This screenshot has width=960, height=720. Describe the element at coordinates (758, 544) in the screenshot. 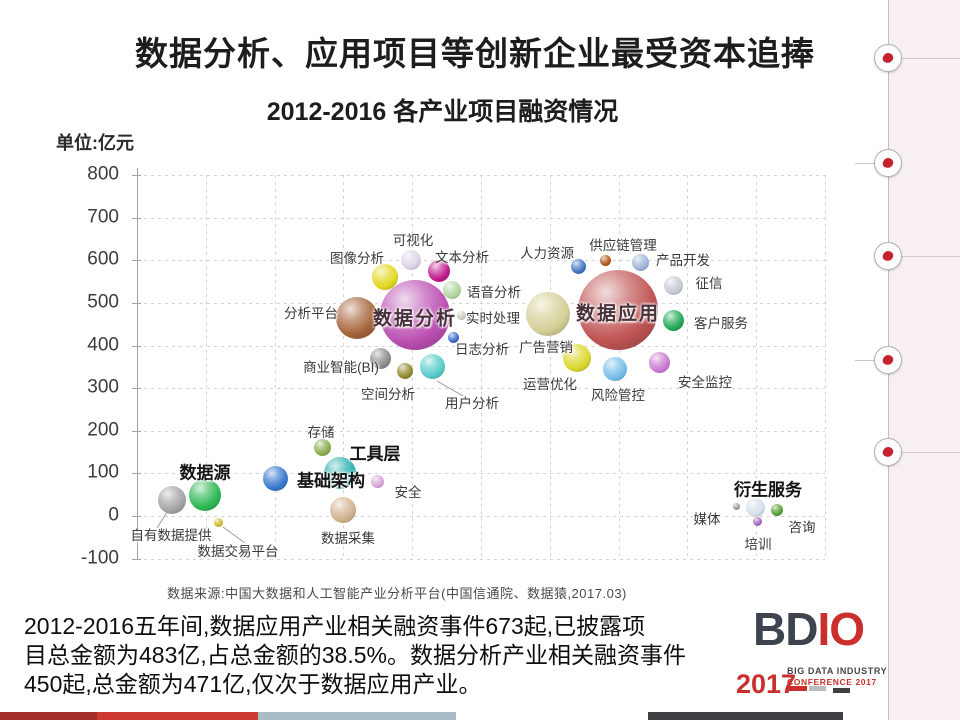

I see `label-培训: 培训` at that location.